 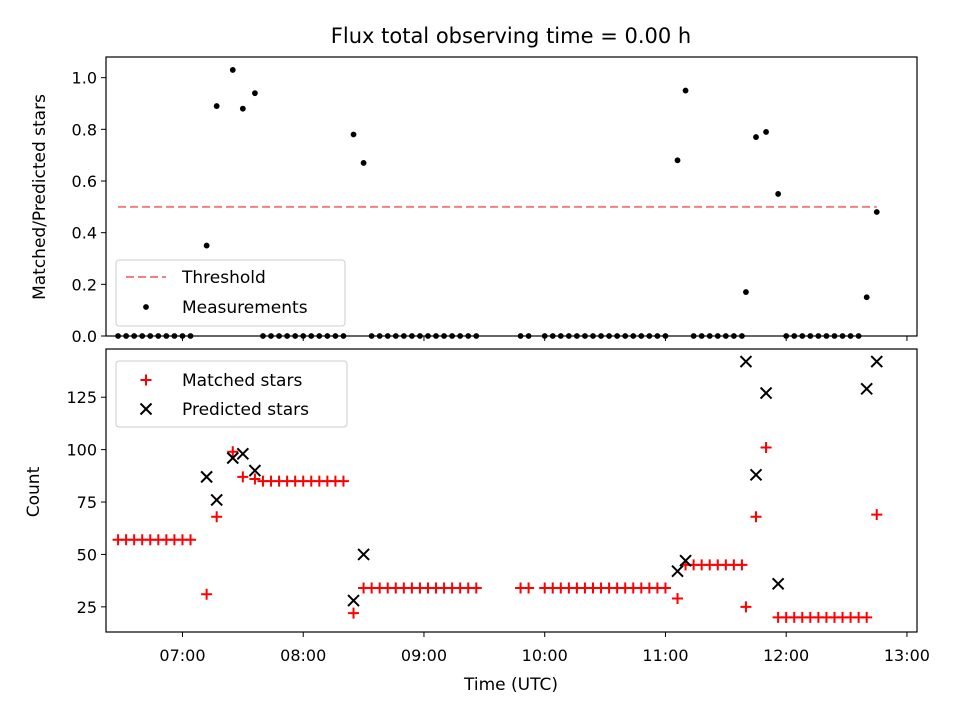 What do you see at coordinates (84, 336) in the screenshot?
I see `top-y-tick-label: 0.0` at bounding box center [84, 336].